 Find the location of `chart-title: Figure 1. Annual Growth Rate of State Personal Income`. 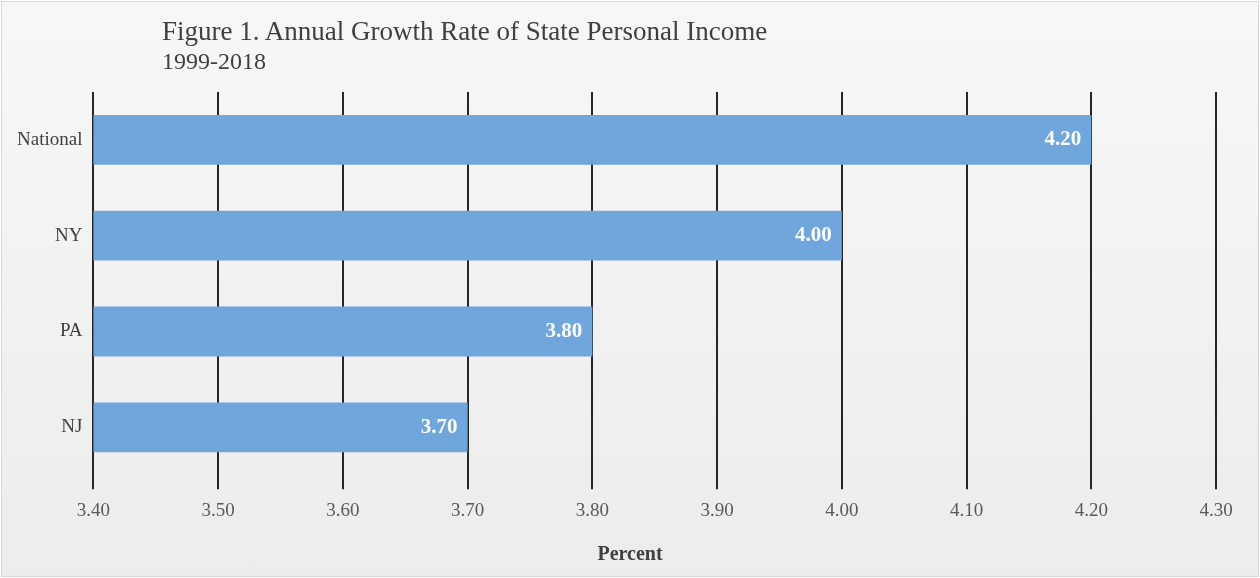

chart-title: Figure 1. Annual Growth Rate of State Personal Income is located at coordinates (465, 31).